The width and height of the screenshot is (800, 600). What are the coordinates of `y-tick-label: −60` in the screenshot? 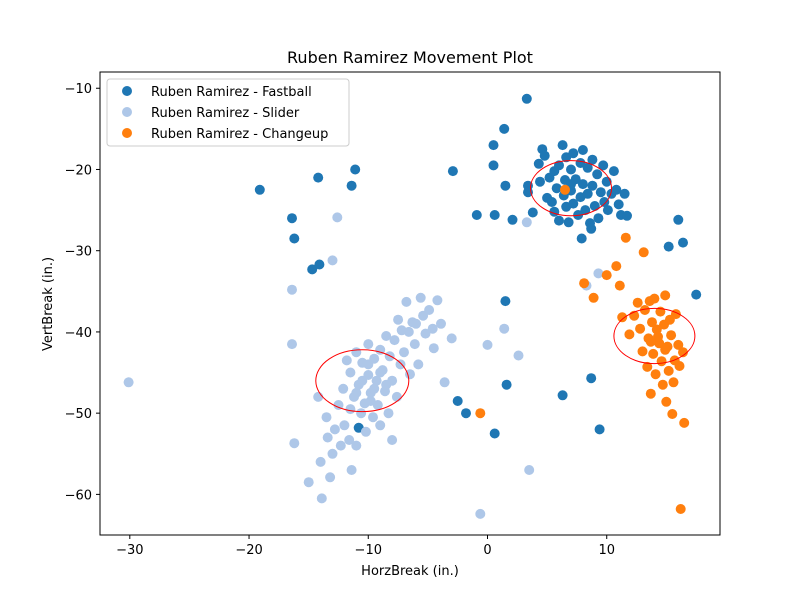 It's located at (78, 495).